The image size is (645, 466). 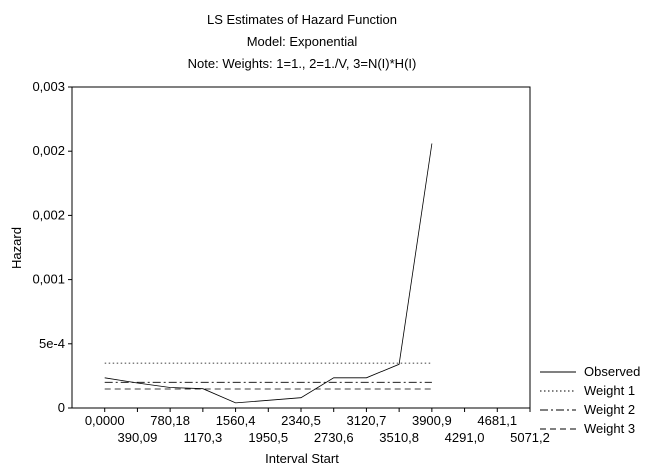 I want to click on chart-title: LS Estimates of Hazard Function, so click(x=302, y=19).